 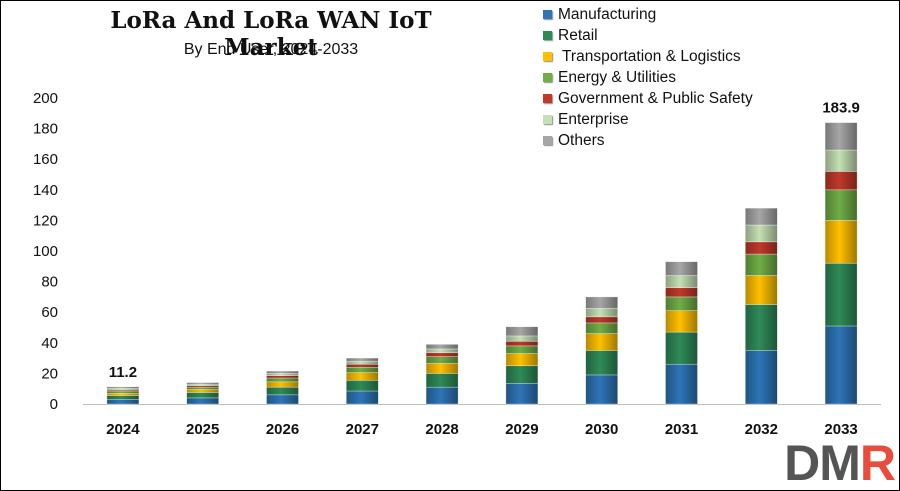 I want to click on bar-segment-2028-enterprise, so click(x=442, y=351).